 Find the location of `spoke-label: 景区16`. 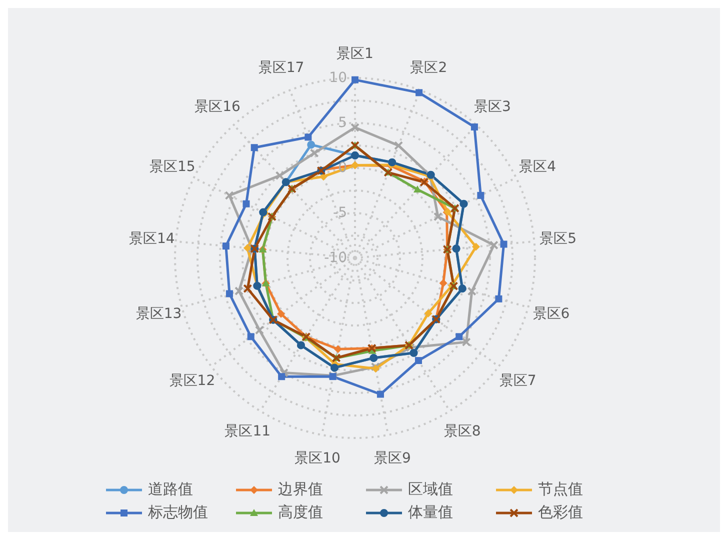

spoke-label: 景区16 is located at coordinates (217, 107).